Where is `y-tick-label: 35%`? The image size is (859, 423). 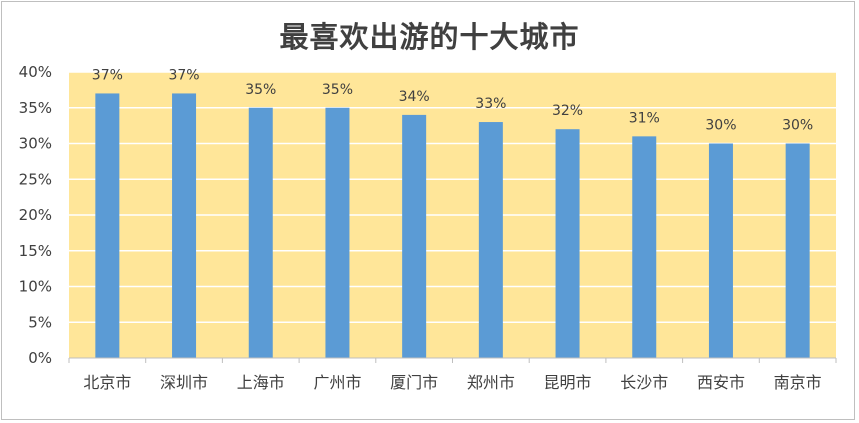 y-tick-label: 35% is located at coordinates (35, 108).